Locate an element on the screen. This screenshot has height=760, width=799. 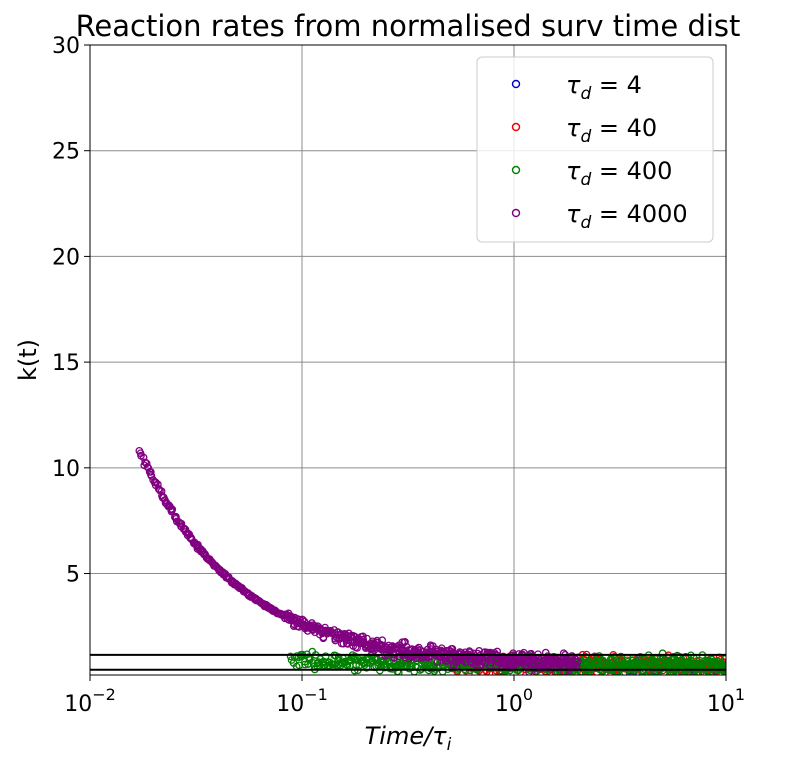
legend-label-value: = 4000 is located at coordinates (639, 214).